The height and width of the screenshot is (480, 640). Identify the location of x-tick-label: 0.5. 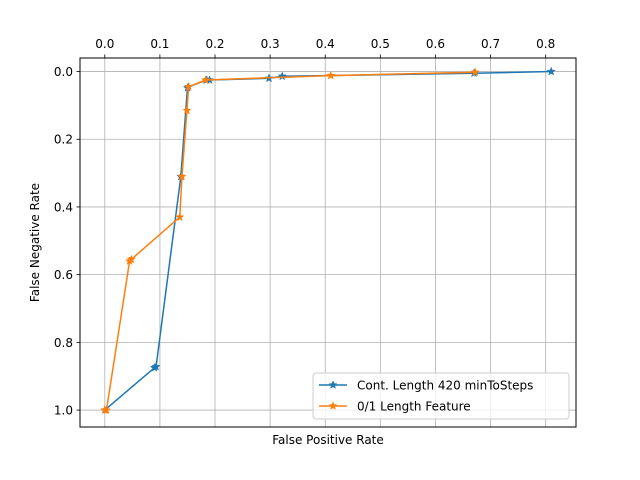
(380, 44).